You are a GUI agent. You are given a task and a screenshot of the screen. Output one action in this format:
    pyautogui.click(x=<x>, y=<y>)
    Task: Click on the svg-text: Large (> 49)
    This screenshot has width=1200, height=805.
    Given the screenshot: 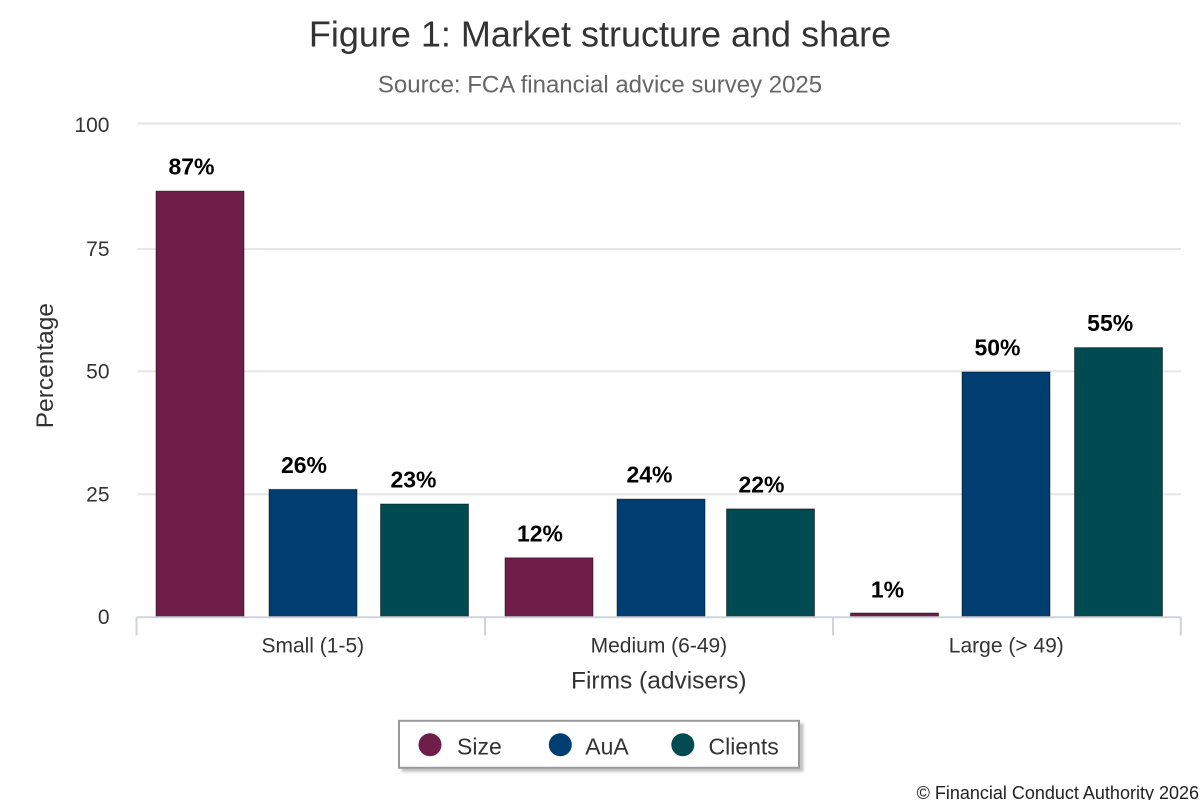 What is the action you would take?
    pyautogui.click(x=1006, y=646)
    